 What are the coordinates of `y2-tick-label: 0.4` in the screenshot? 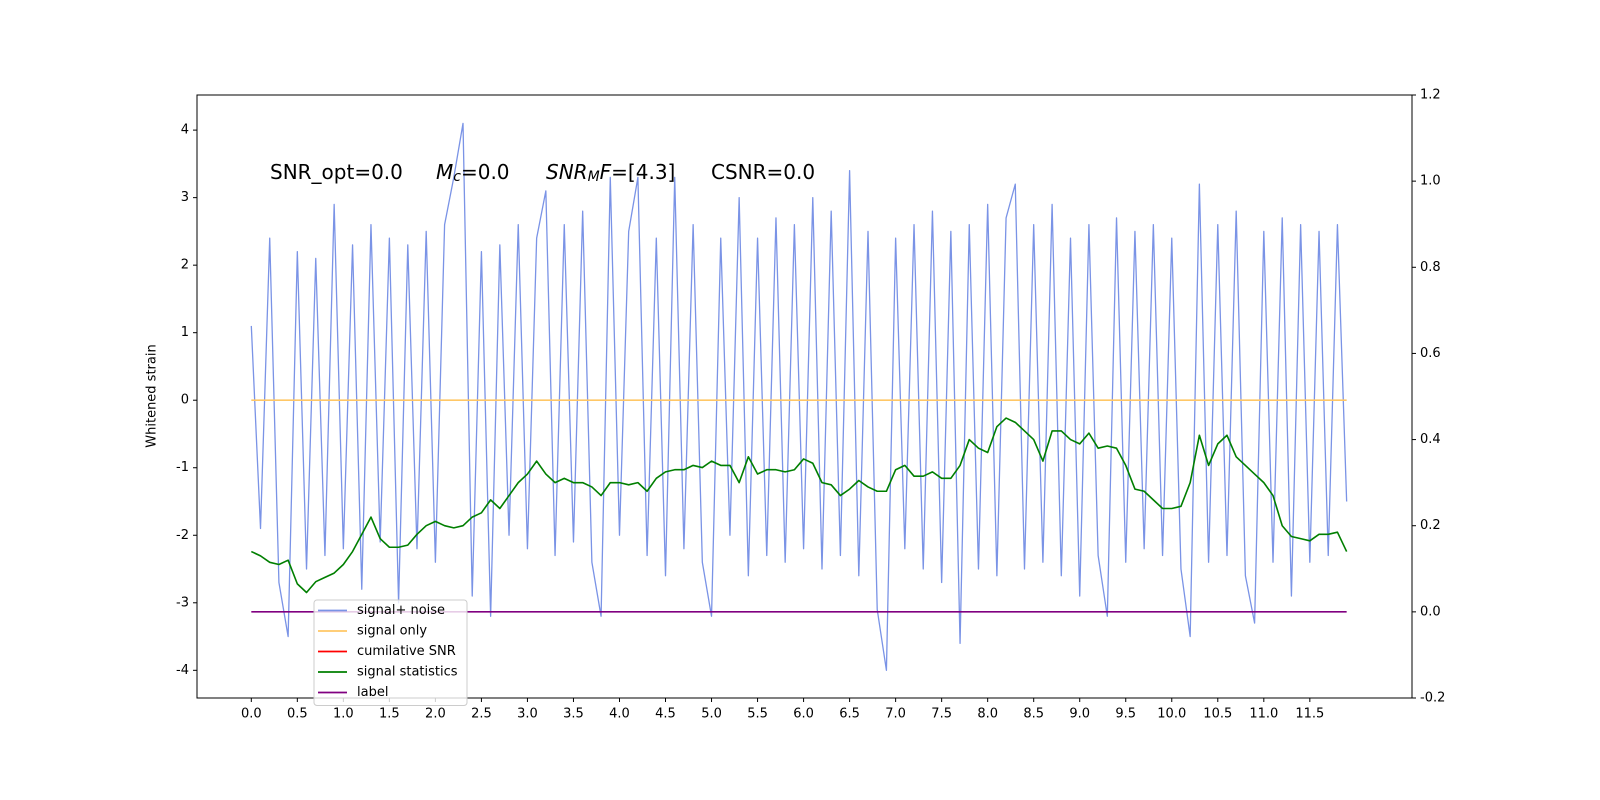 It's located at (1430, 439).